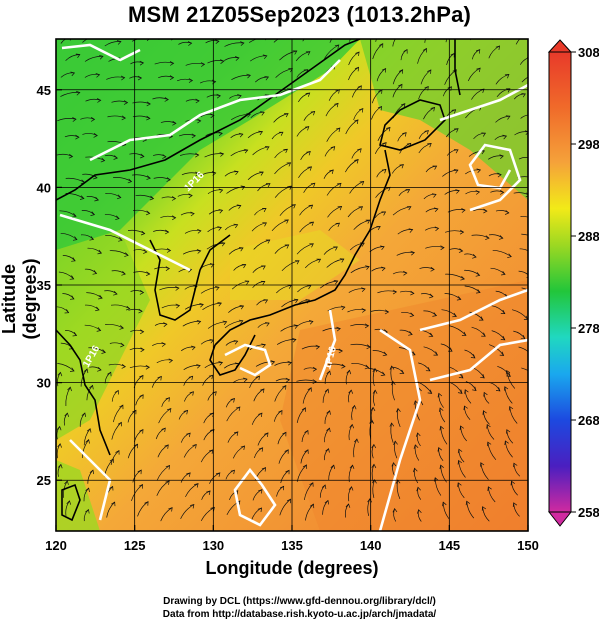 The width and height of the screenshot is (599, 625). I want to click on y-tick-label: 35, so click(44, 285).